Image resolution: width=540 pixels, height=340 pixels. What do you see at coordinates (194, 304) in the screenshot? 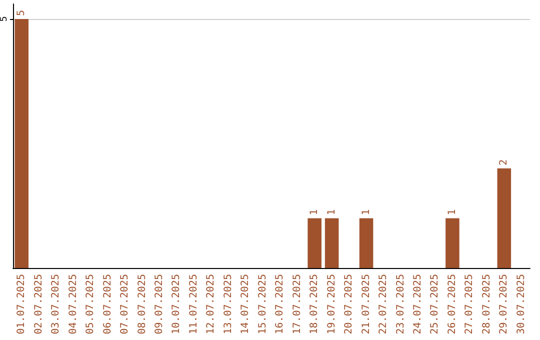
I see `x-tick-label: 11.07.2025` at bounding box center [194, 304].